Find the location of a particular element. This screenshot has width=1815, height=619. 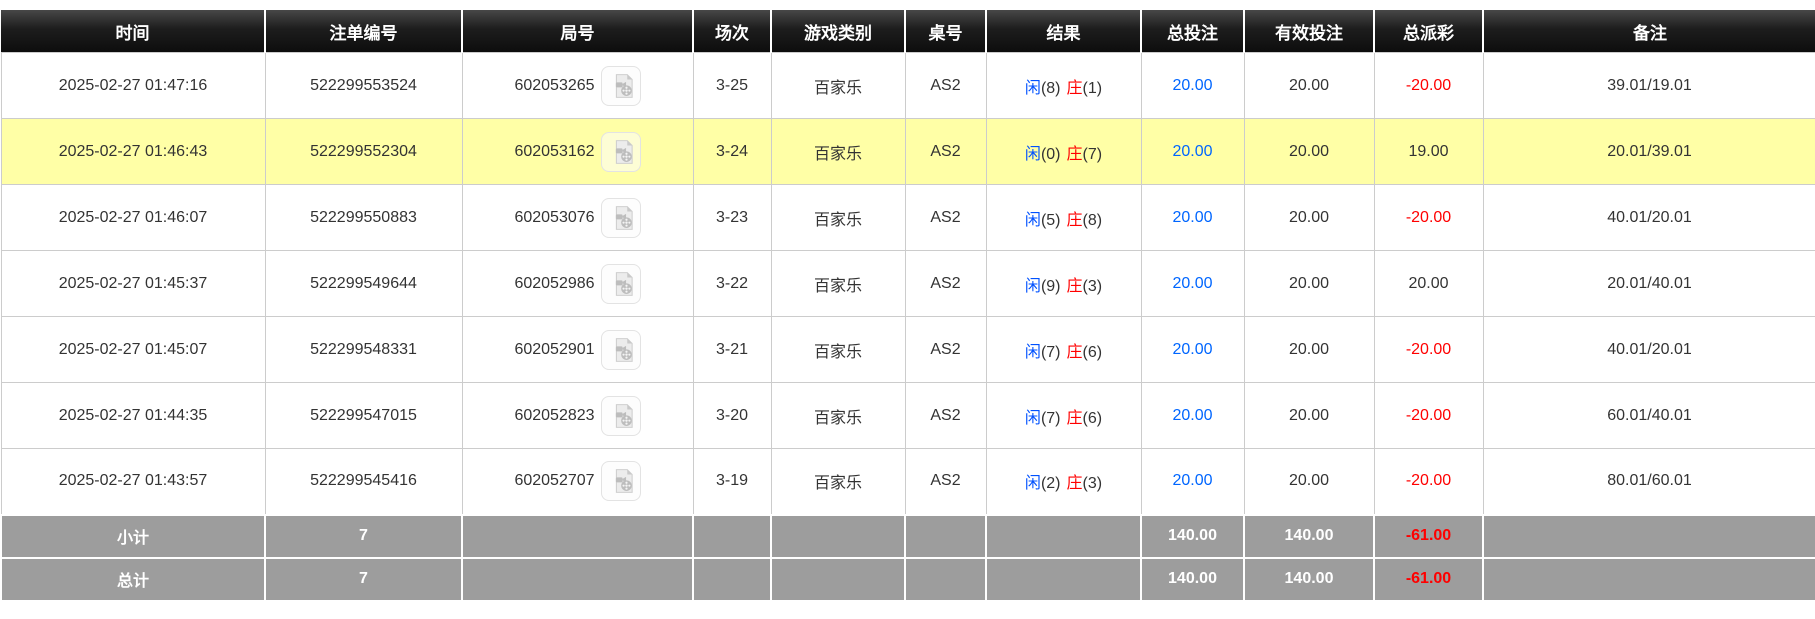

column-header-session: 场次 is located at coordinates (731, 31).